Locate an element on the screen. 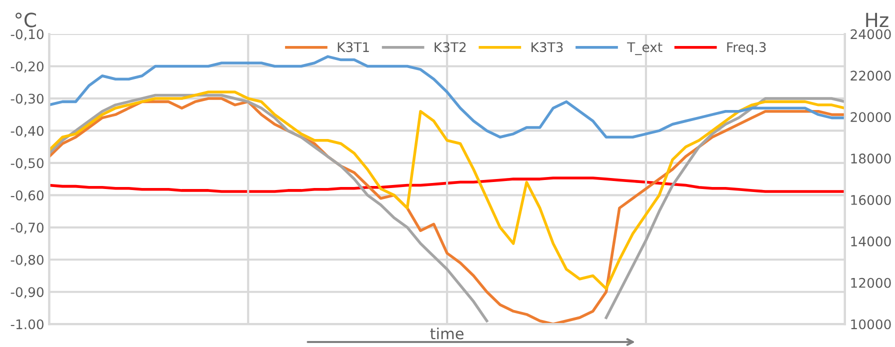 The height and width of the screenshot is (347, 895). y-tick-label: -0,30 is located at coordinates (27, 100).